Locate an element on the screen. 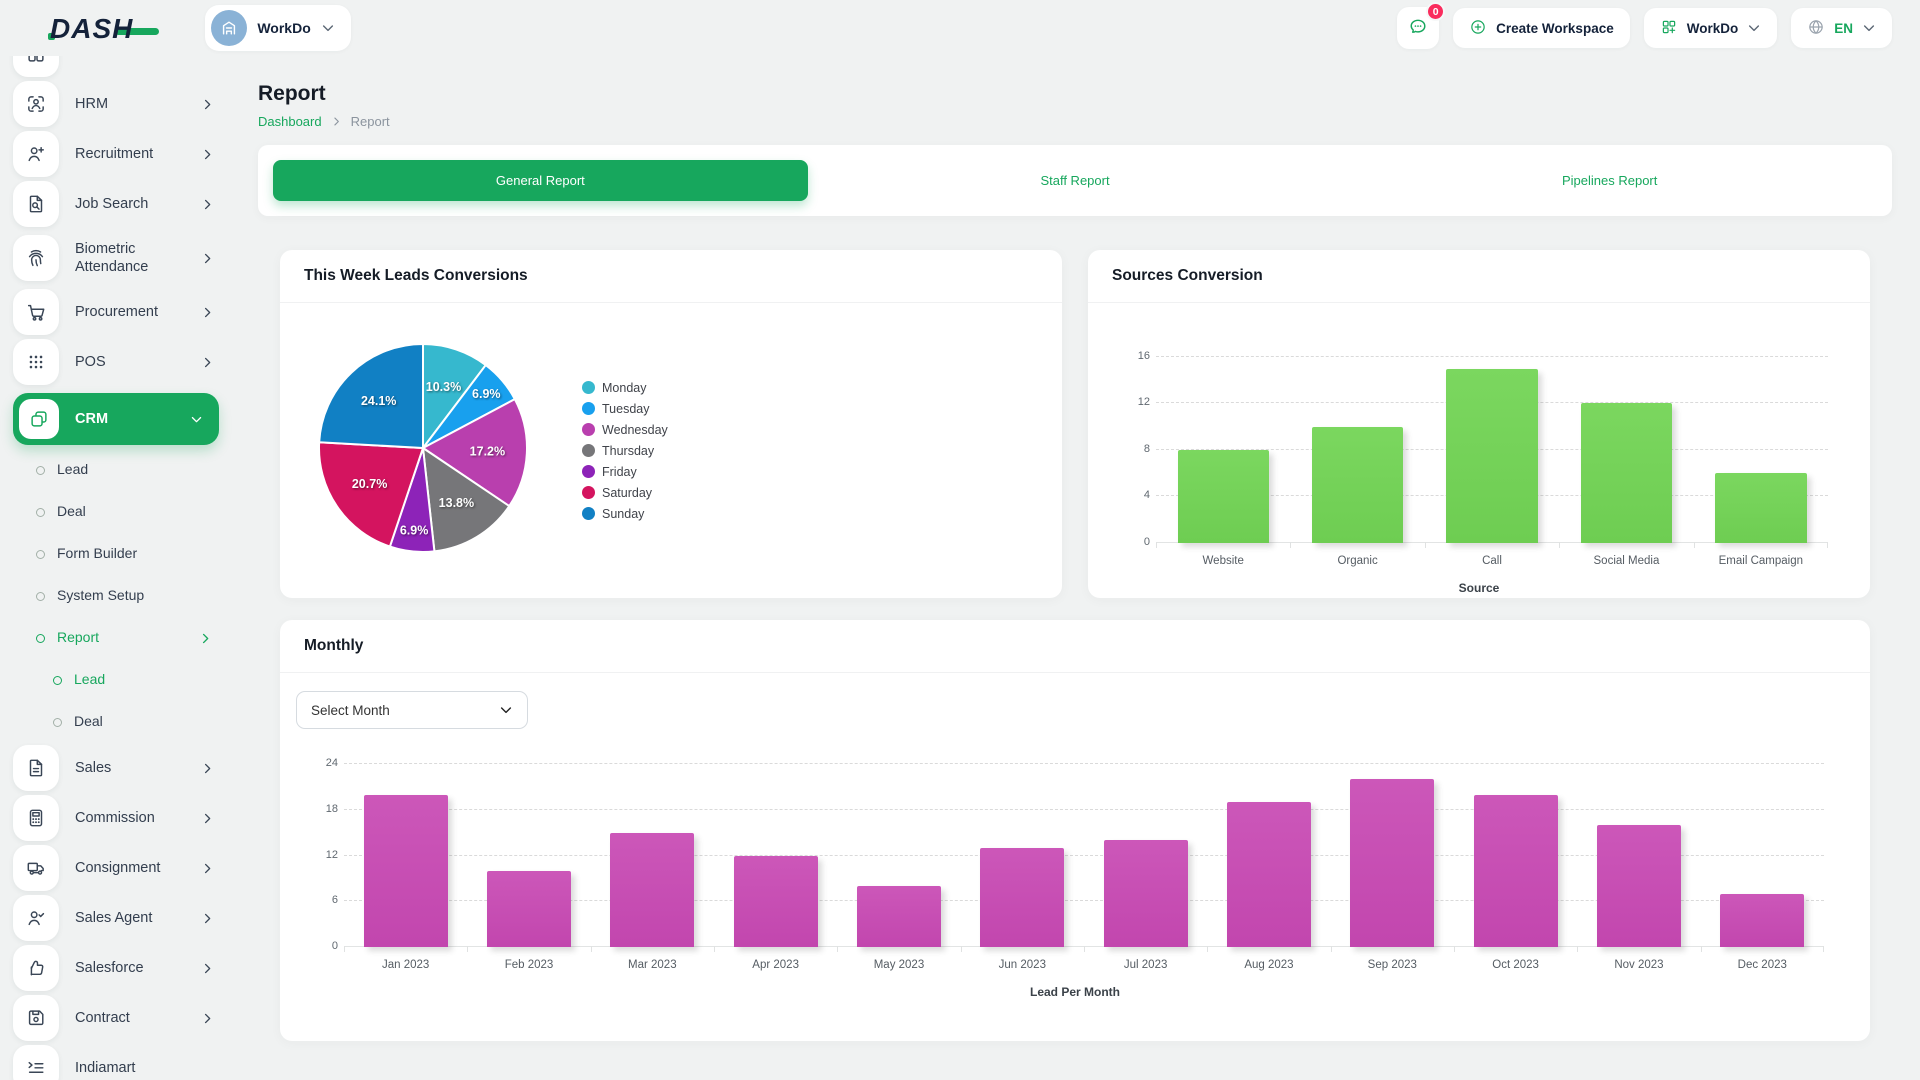 This screenshot has height=1080, width=1920. messages-button: 0 is located at coordinates (1421, 25).